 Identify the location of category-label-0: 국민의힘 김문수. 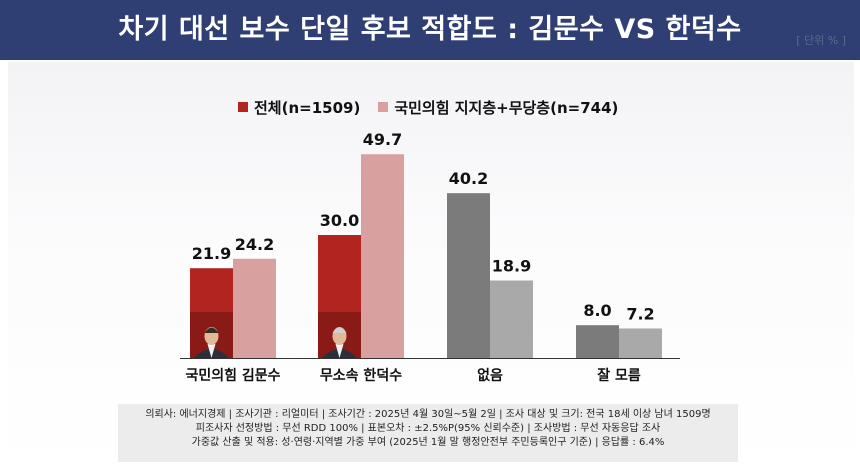
(232, 375).